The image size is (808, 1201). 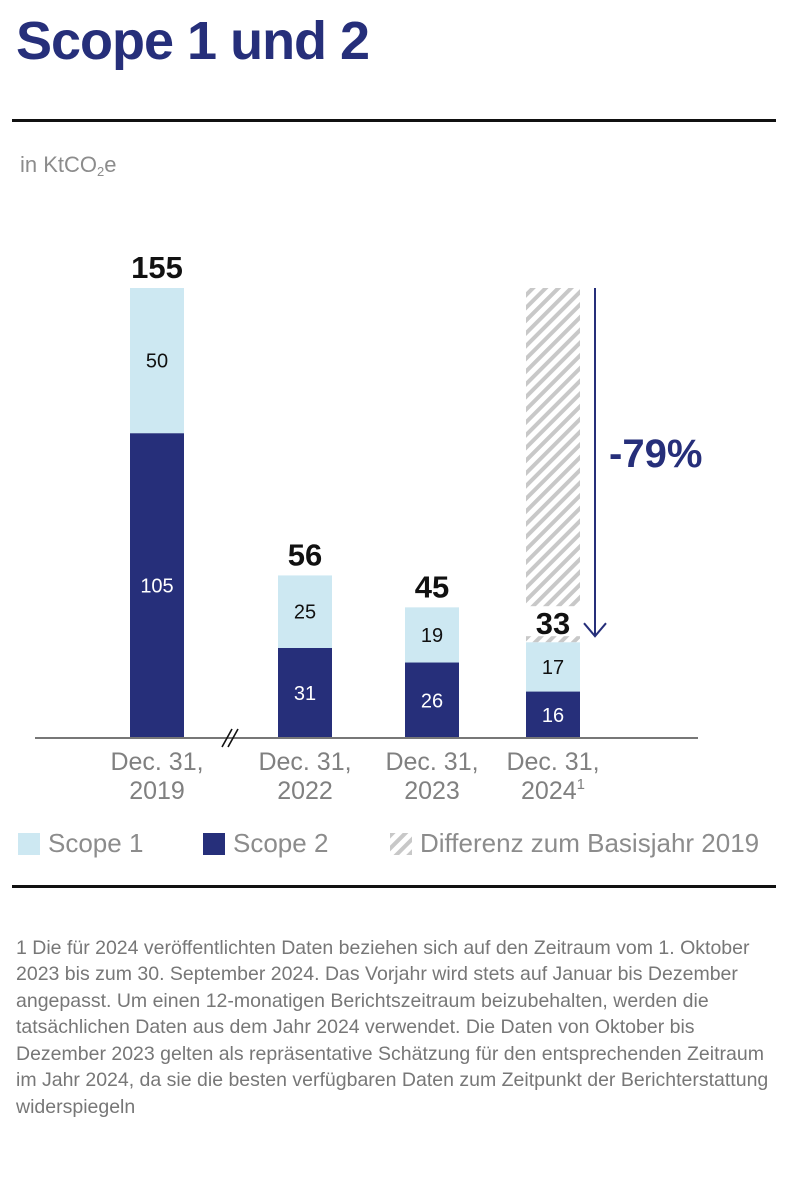 I want to click on x-tick-label-line2: 2019, so click(x=157, y=791).